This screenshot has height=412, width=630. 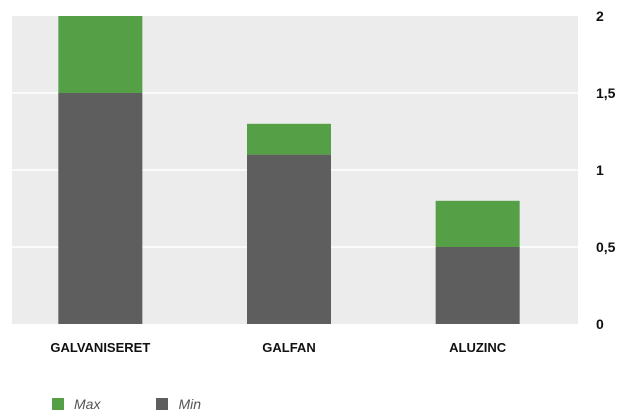 What do you see at coordinates (600, 170) in the screenshot?
I see `y-tick-label: 1` at bounding box center [600, 170].